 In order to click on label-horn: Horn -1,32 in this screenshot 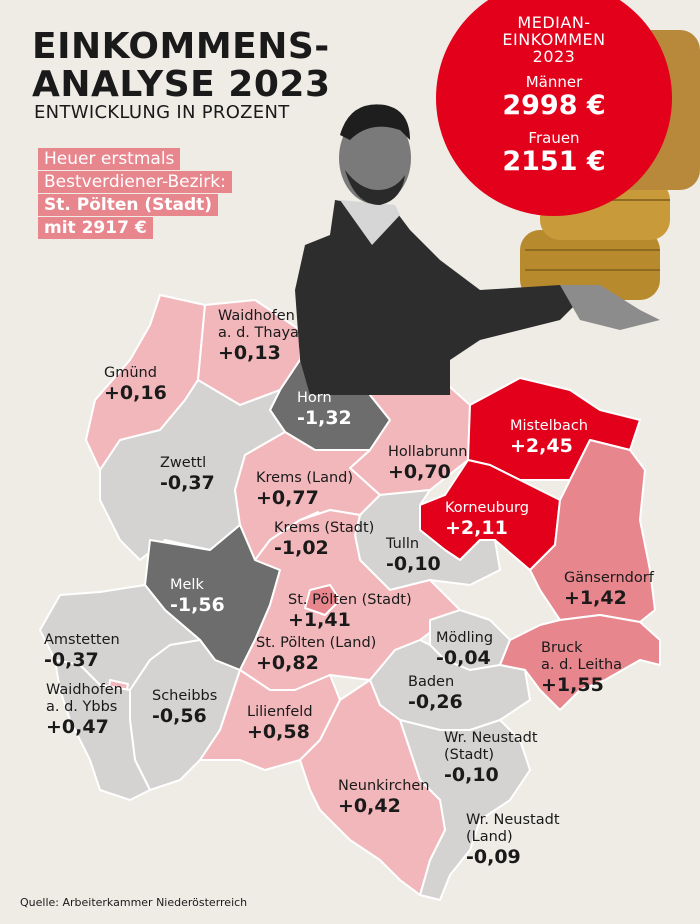, I will do `click(324, 409)`.